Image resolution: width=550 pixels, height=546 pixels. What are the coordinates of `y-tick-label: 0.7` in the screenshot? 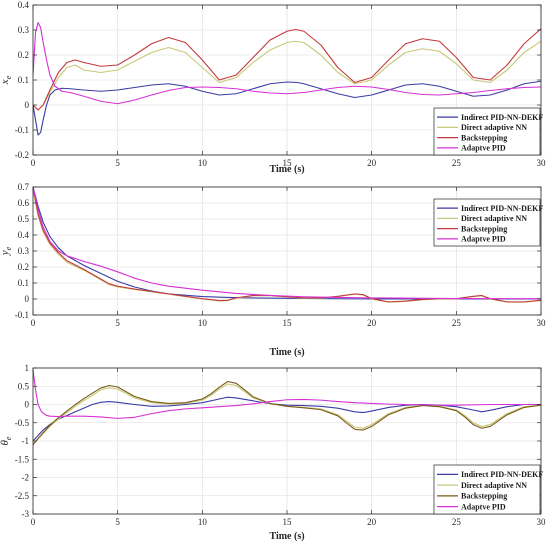 It's located at (24, 187).